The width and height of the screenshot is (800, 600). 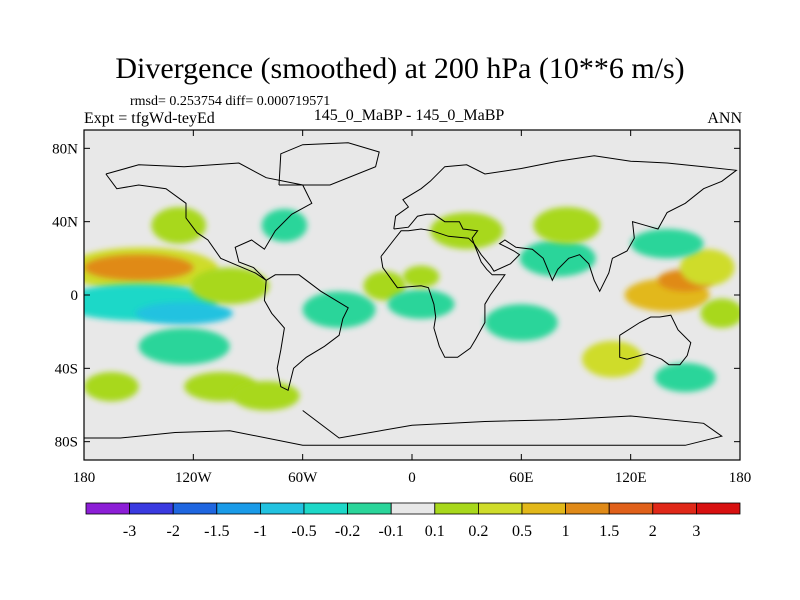 What do you see at coordinates (216, 531) in the screenshot?
I see `colorbar-label-2: -1.5` at bounding box center [216, 531].